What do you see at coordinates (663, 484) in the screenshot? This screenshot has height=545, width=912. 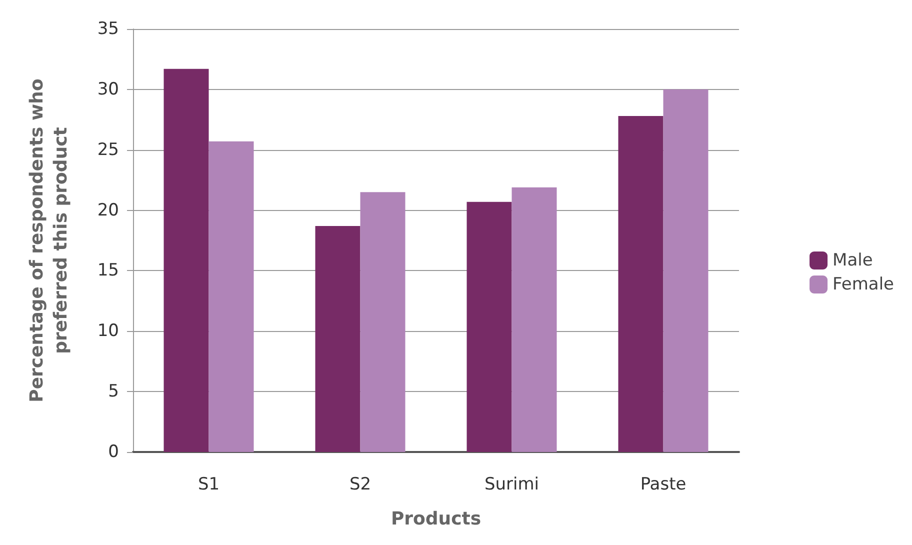 I see `x-tick-label: Paste` at bounding box center [663, 484].